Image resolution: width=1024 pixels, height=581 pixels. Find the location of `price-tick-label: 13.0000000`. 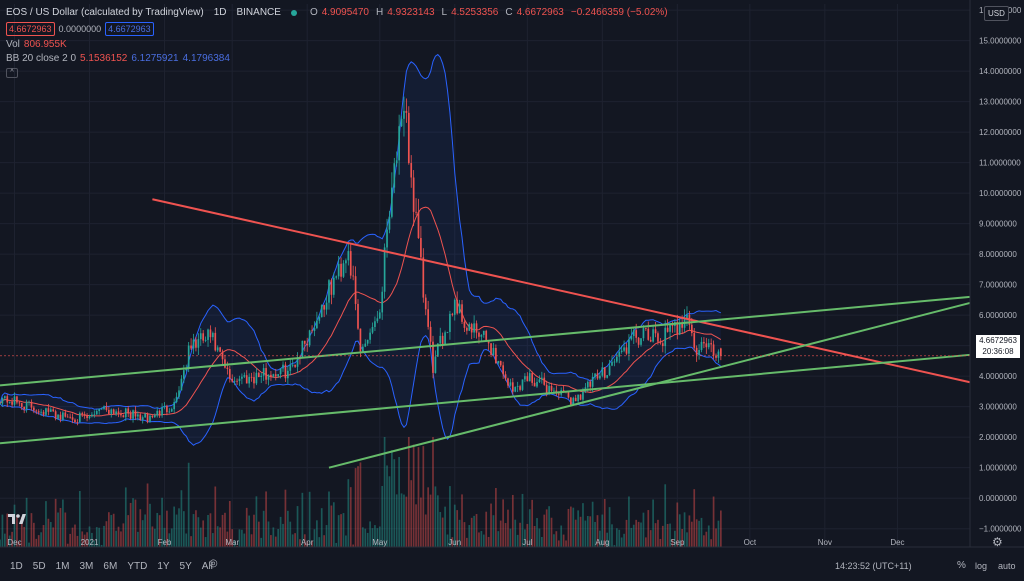

price-tick-label: 13.0000000 is located at coordinates (1000, 102).